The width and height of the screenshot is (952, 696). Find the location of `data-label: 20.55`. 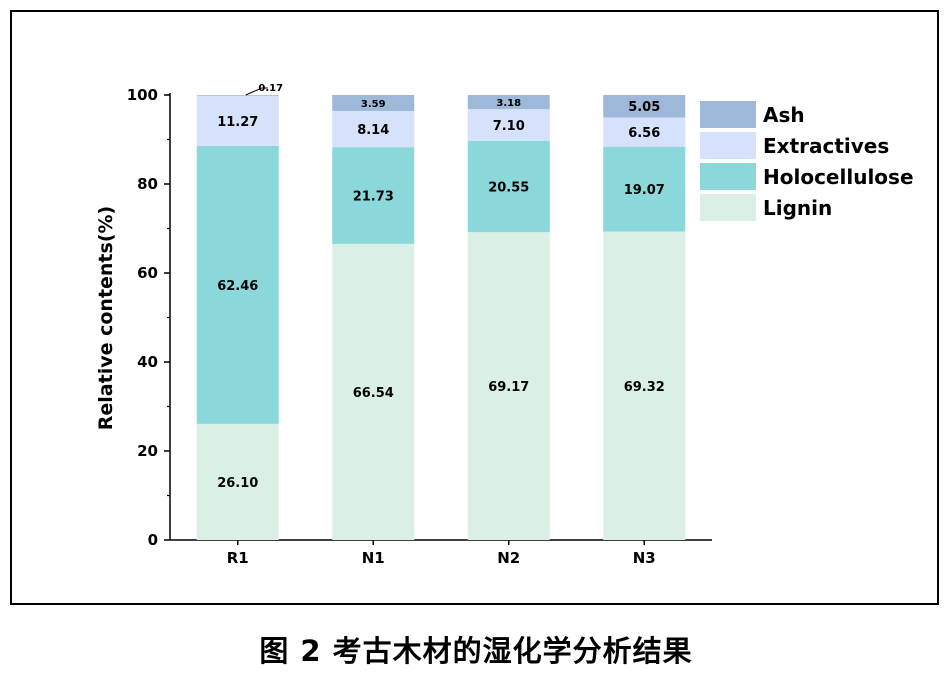

data-label: 20.55 is located at coordinates (508, 187).